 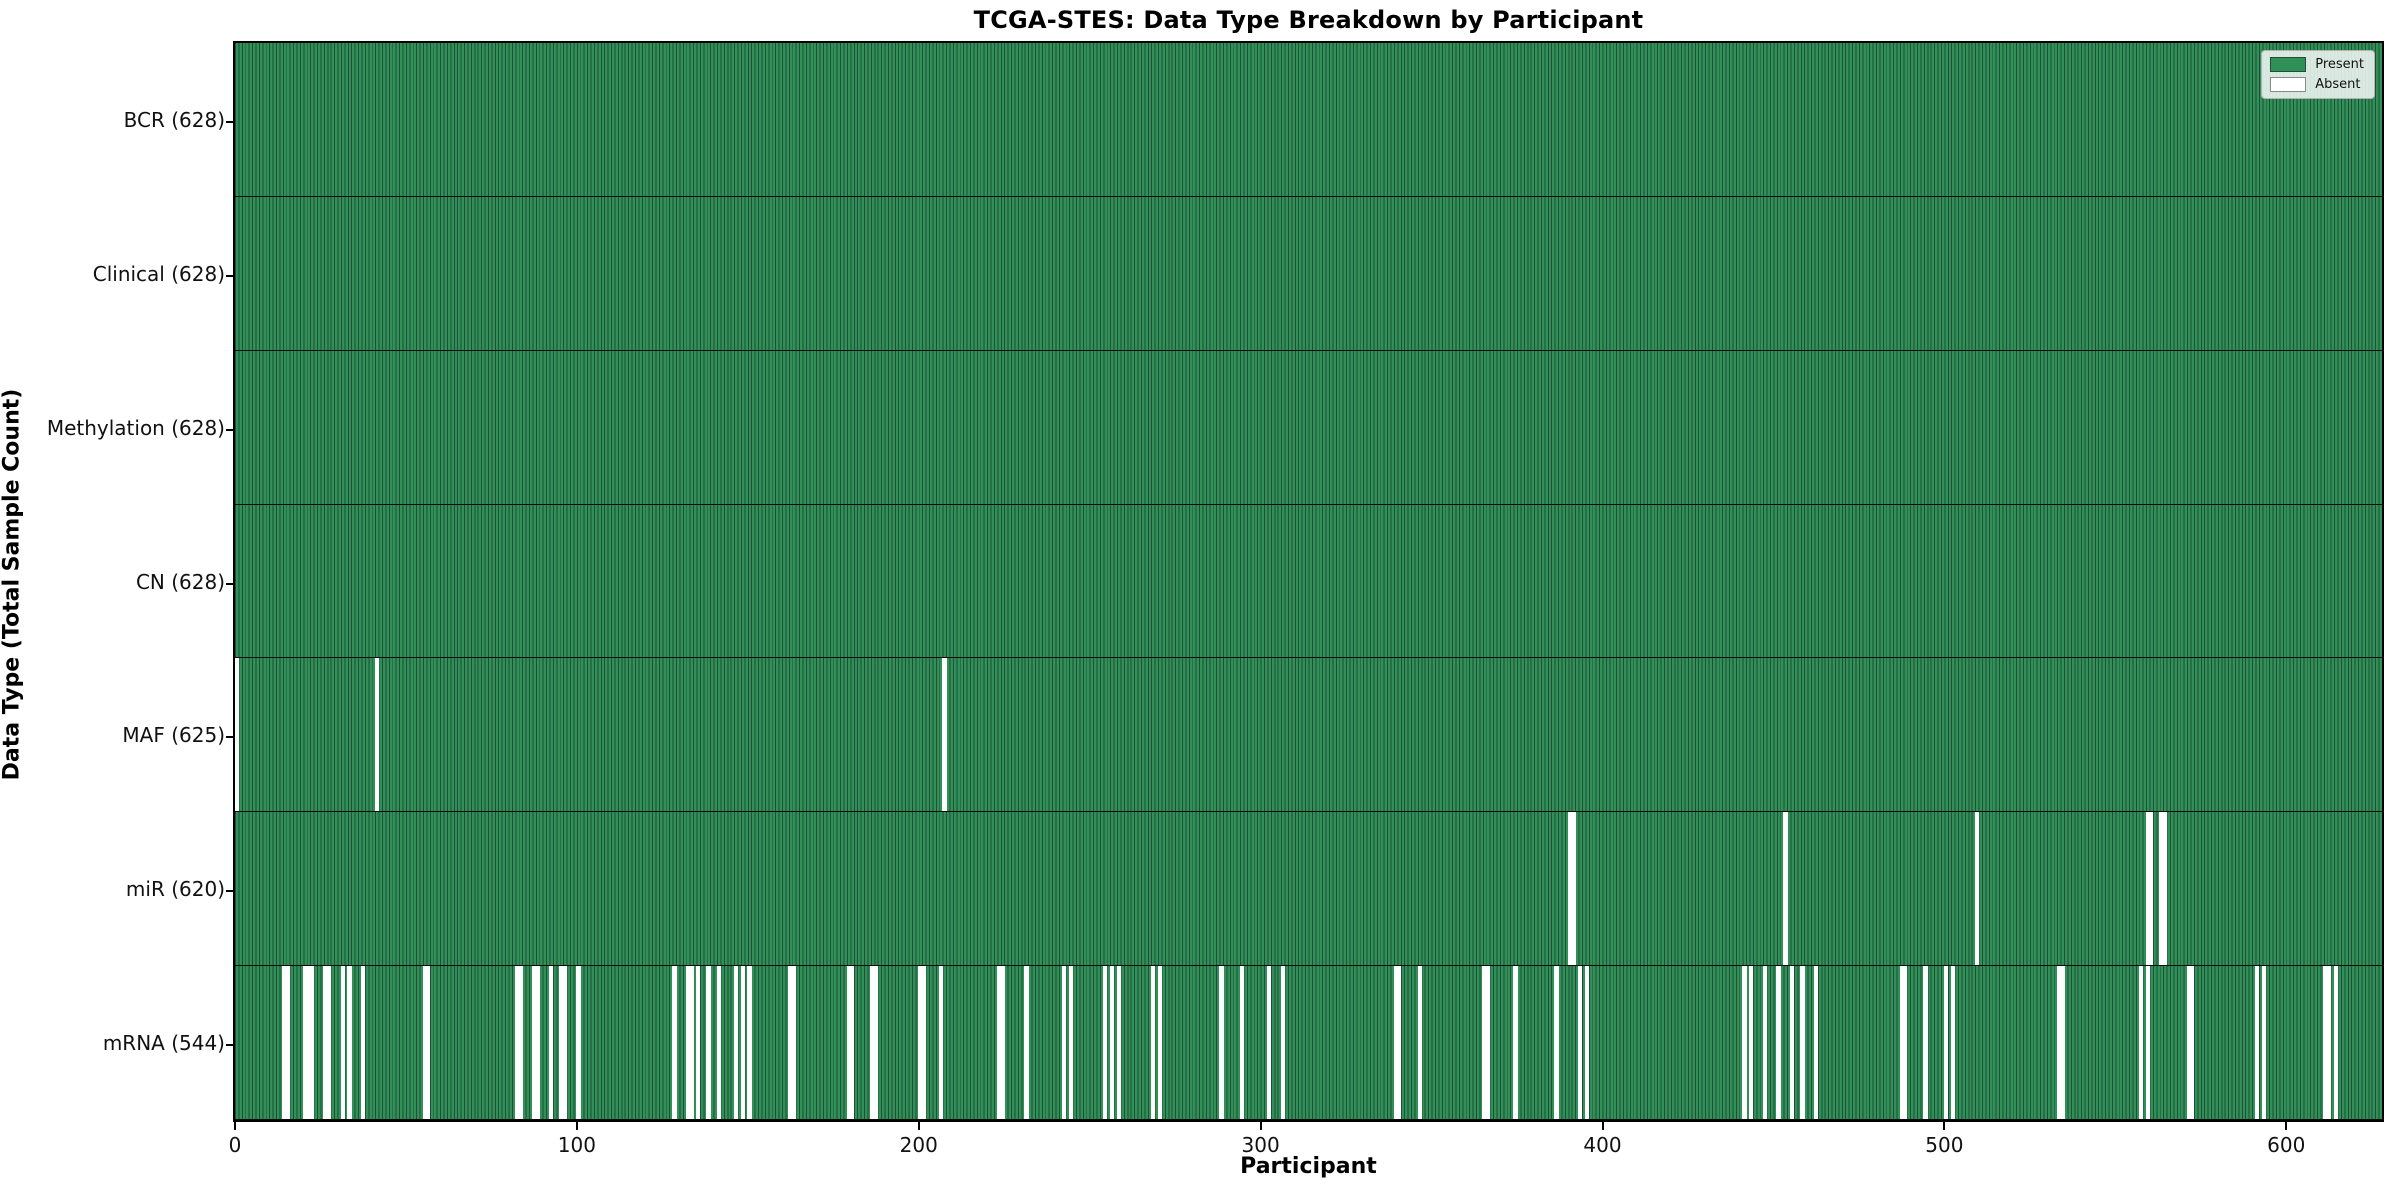 What do you see at coordinates (2317, 84) in the screenshot?
I see `legend-entry-absent: Absent` at bounding box center [2317, 84].